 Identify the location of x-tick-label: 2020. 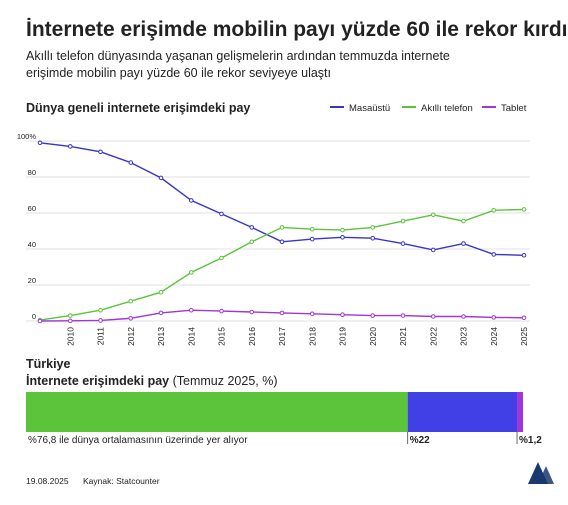
(373, 336).